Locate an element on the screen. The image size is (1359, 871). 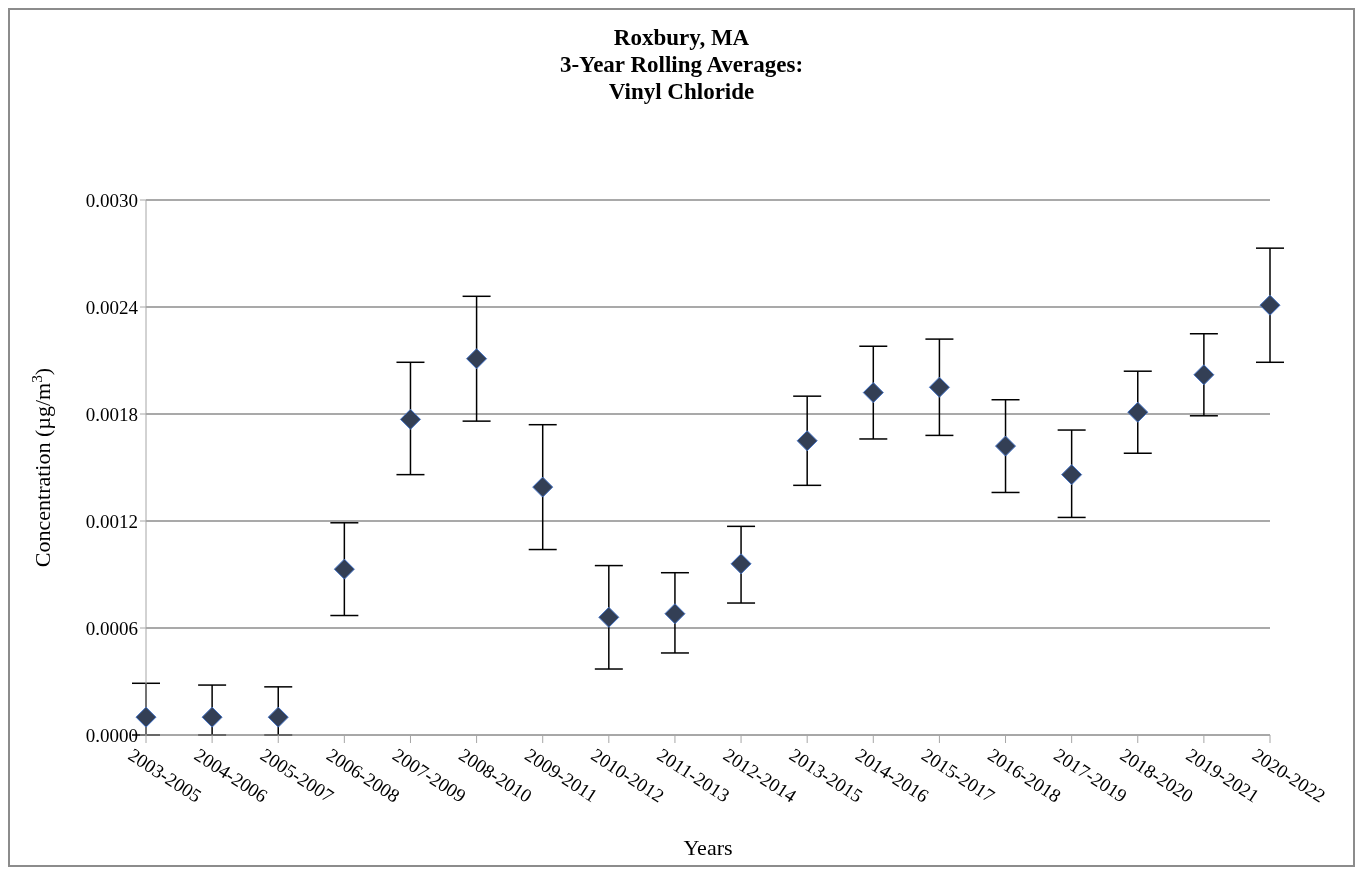
y-tick-label: 0.0030 is located at coordinates (111, 200).